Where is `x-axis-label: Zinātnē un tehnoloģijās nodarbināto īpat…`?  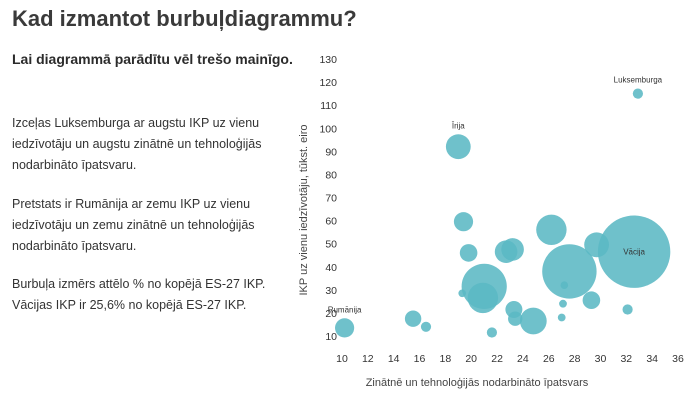 x-axis-label: Zinātnē un tehnoloģijās nodarbināto īpat… is located at coordinates (477, 382).